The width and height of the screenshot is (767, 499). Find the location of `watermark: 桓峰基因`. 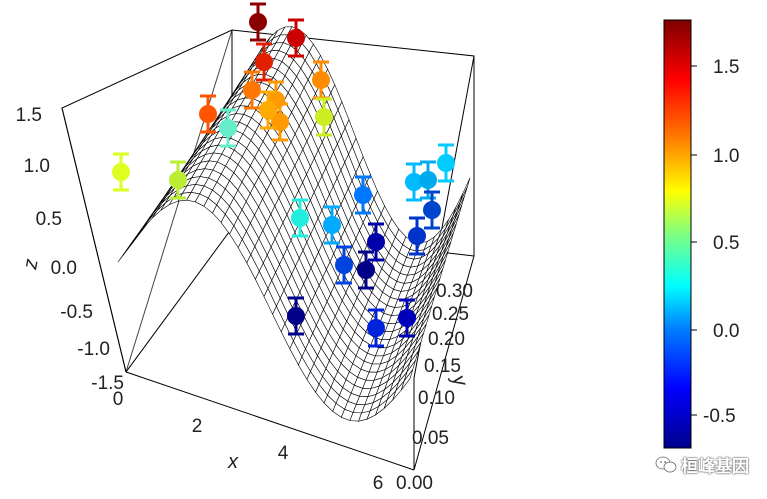

watermark: 桓峰基因 is located at coordinates (702, 464).